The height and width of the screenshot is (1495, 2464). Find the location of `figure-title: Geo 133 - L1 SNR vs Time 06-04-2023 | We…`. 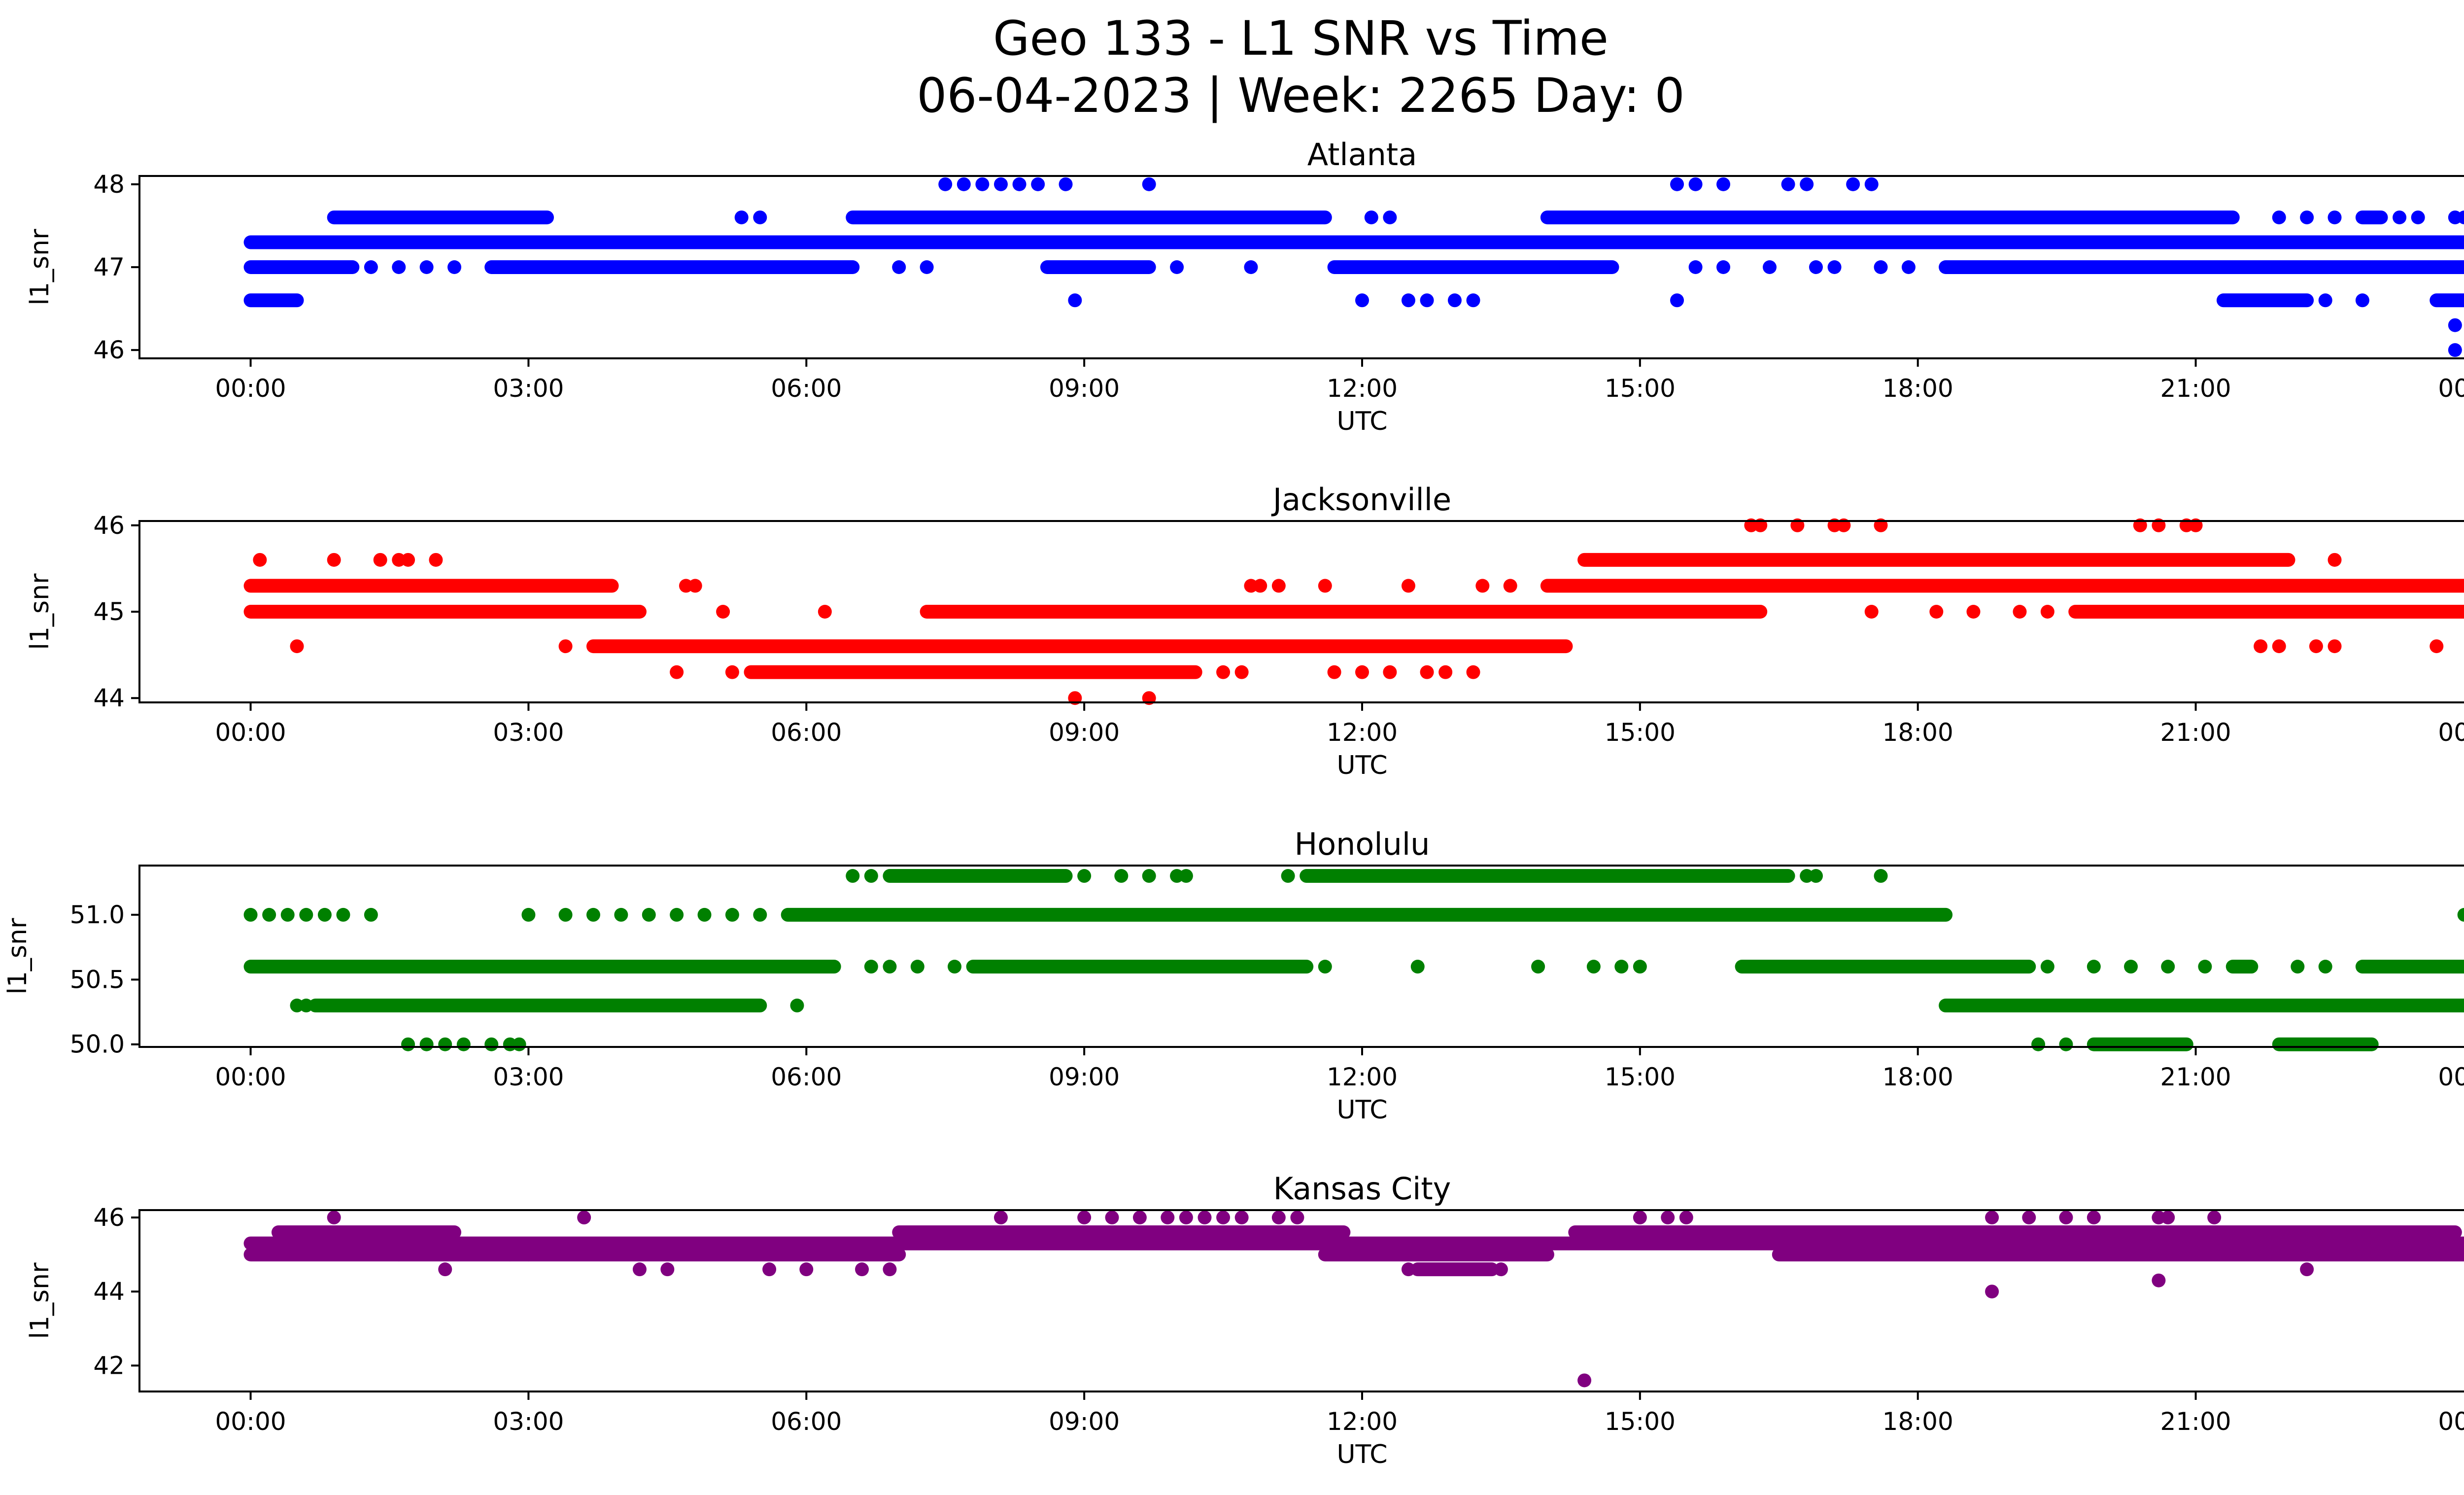

figure-title: Geo 133 - L1 SNR vs Time 06-04-2023 | We… is located at coordinates (1232, 67).